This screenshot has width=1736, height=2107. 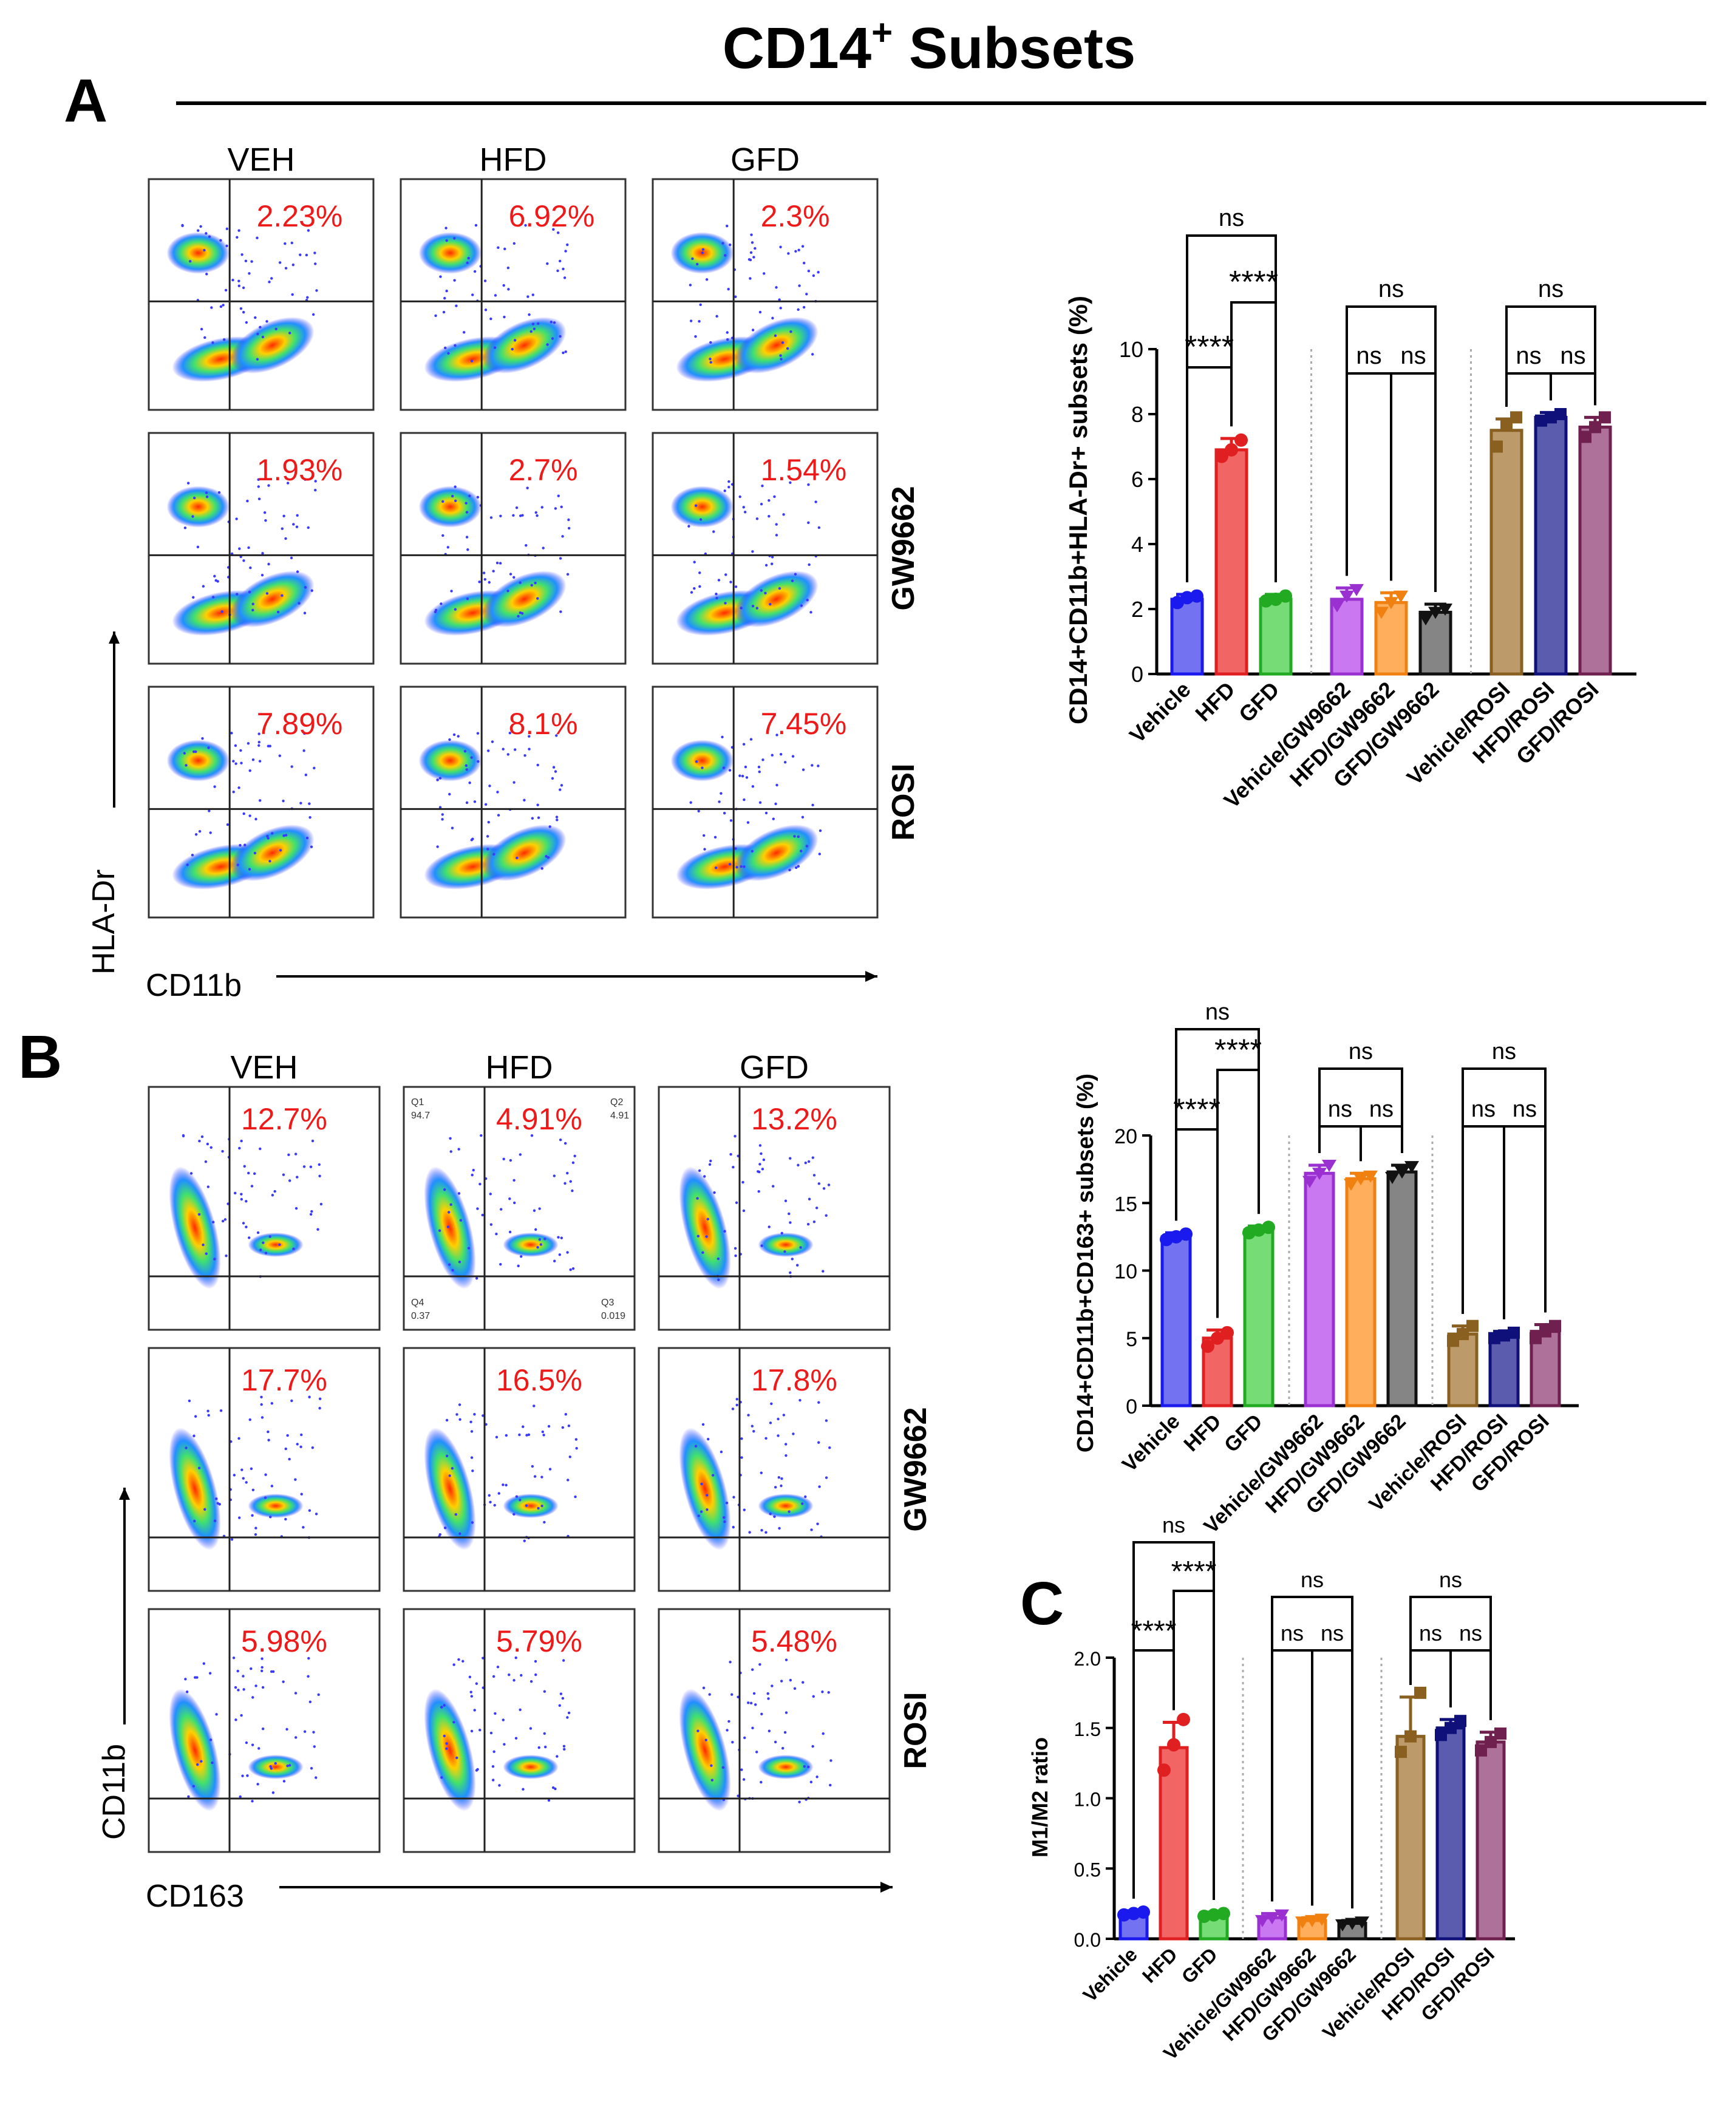 What do you see at coordinates (1381, 1143) in the screenshot?
I see `significance-bracket` at bounding box center [1381, 1143].